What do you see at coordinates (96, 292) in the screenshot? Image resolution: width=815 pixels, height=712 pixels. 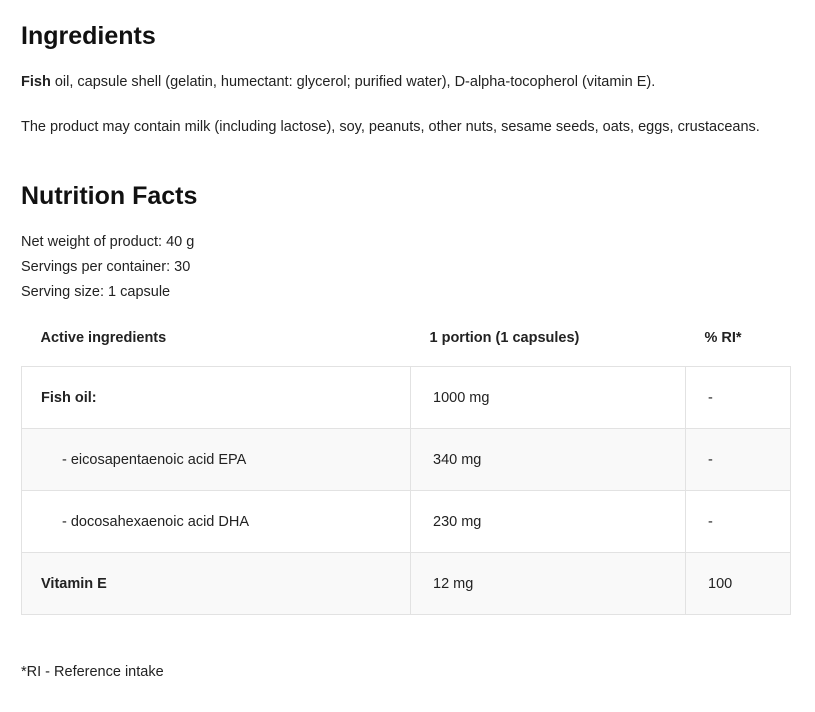 I see `serving-size: Serving size: 1 capsule` at bounding box center [96, 292].